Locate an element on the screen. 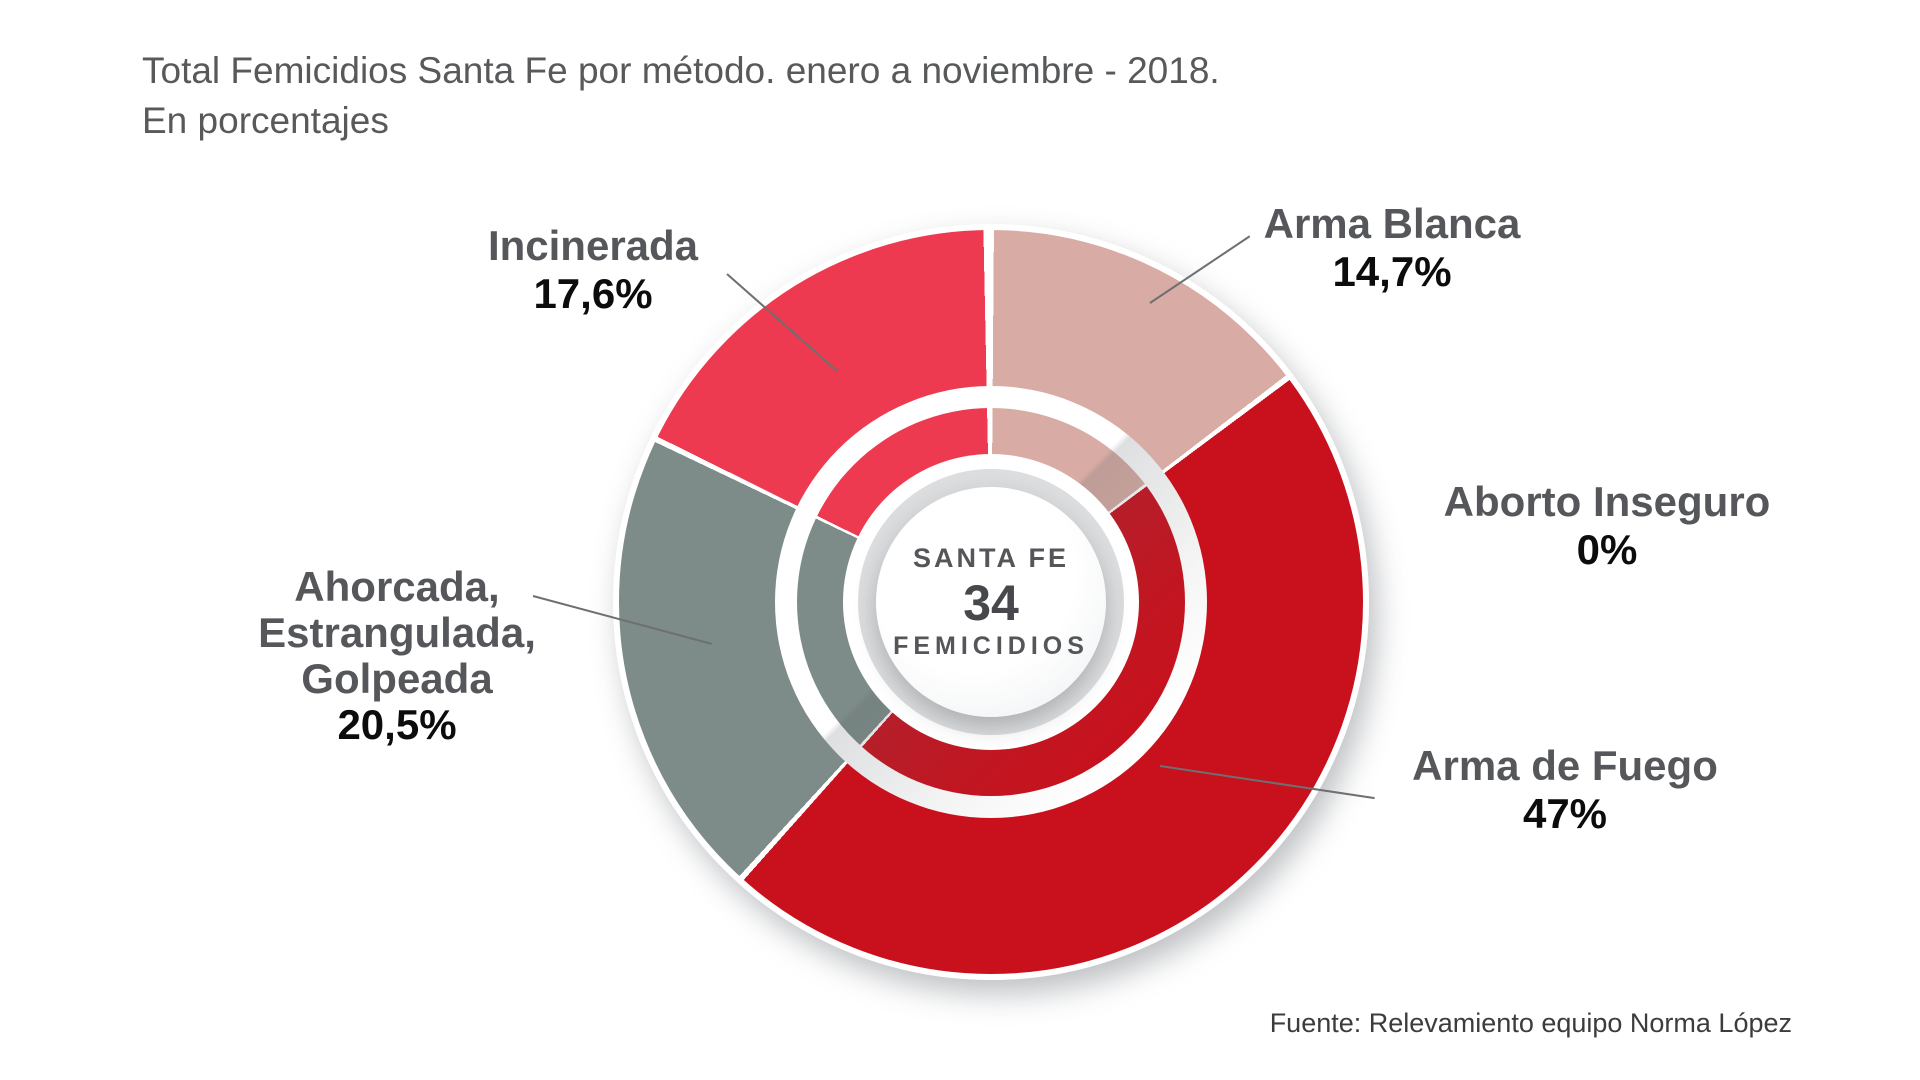 This screenshot has width=1920, height=1080. label-ahorcada-name-line2: Estrangulada, is located at coordinates (397, 632).